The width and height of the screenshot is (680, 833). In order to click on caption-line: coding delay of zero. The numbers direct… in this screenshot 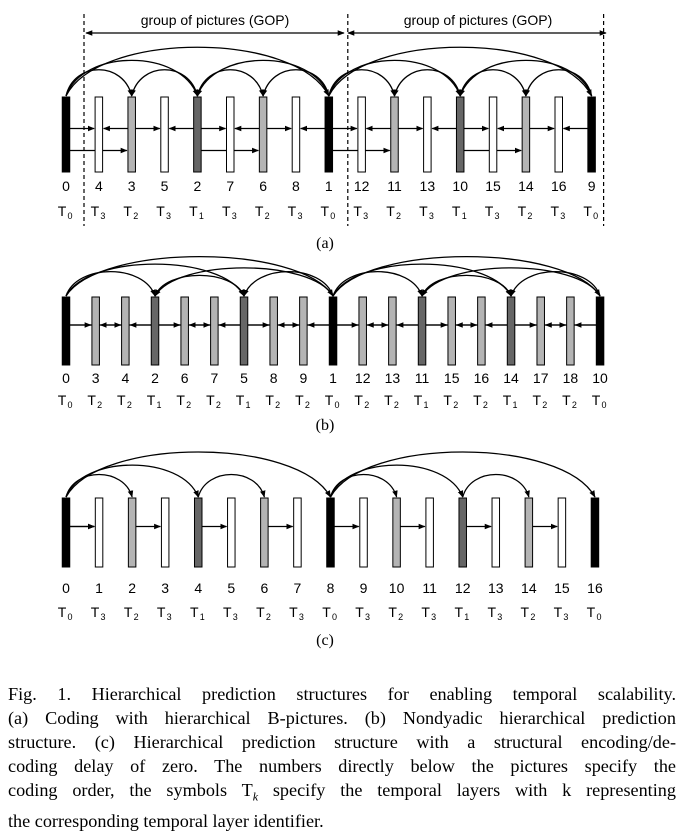, I will do `click(342, 766)`.